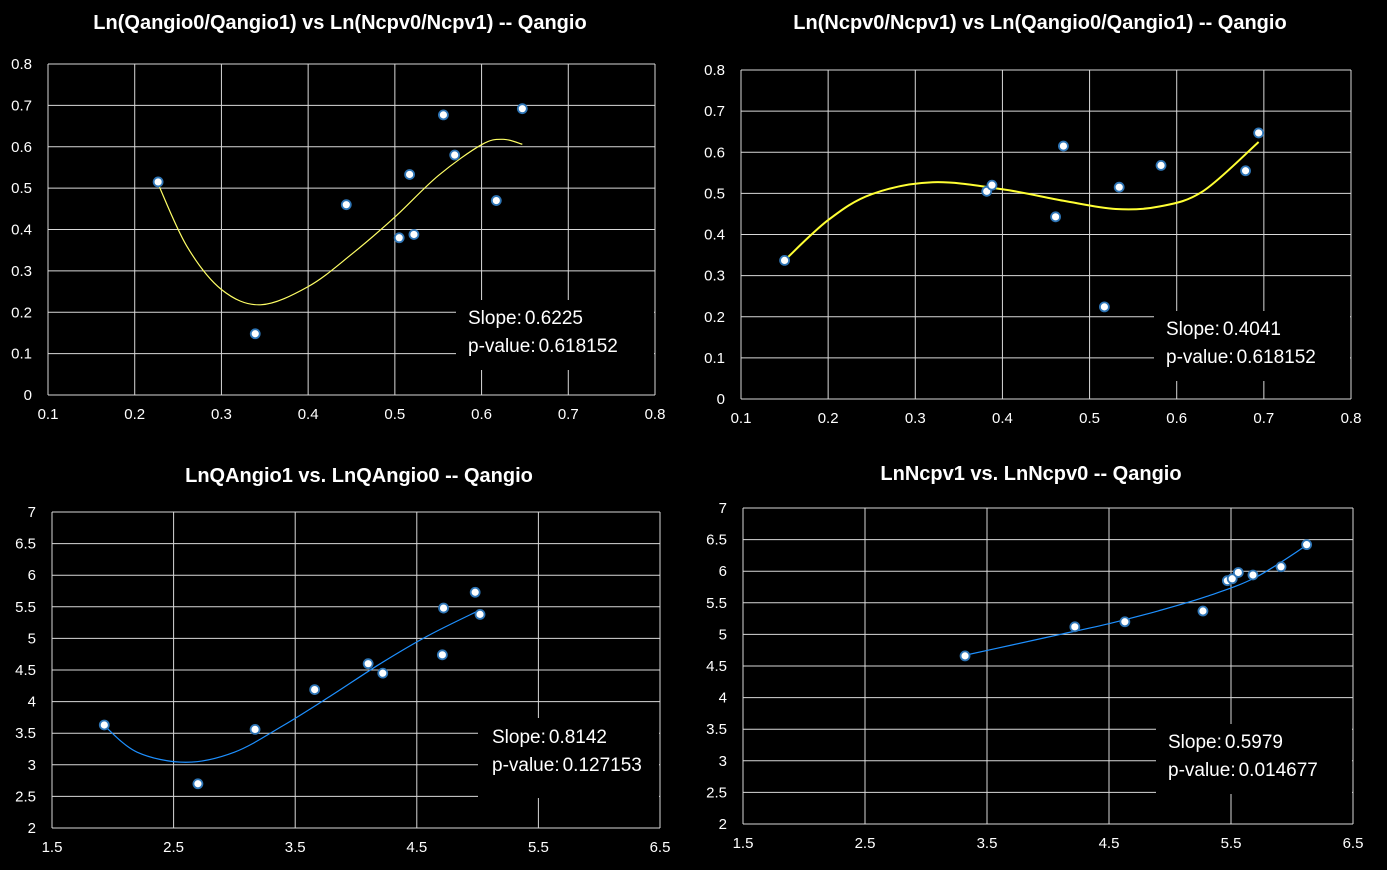  What do you see at coordinates (52, 847) in the screenshot?
I see `x-tick-label: 1.5` at bounding box center [52, 847].